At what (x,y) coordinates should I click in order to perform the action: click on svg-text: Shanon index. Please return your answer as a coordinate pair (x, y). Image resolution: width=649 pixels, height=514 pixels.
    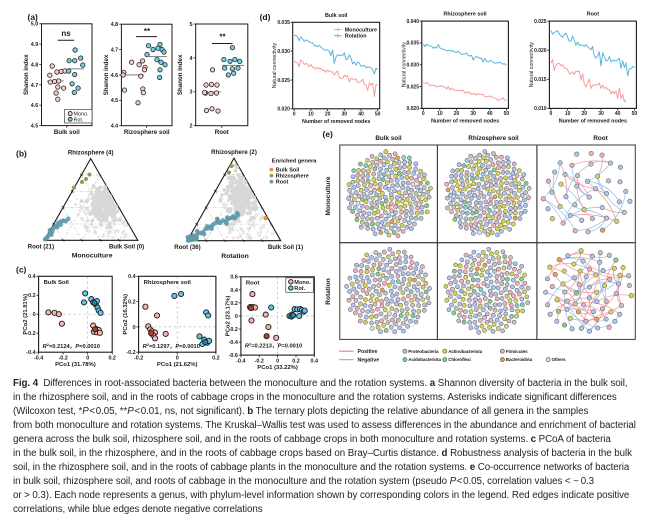
    Looking at the image, I should click on (106, 74).